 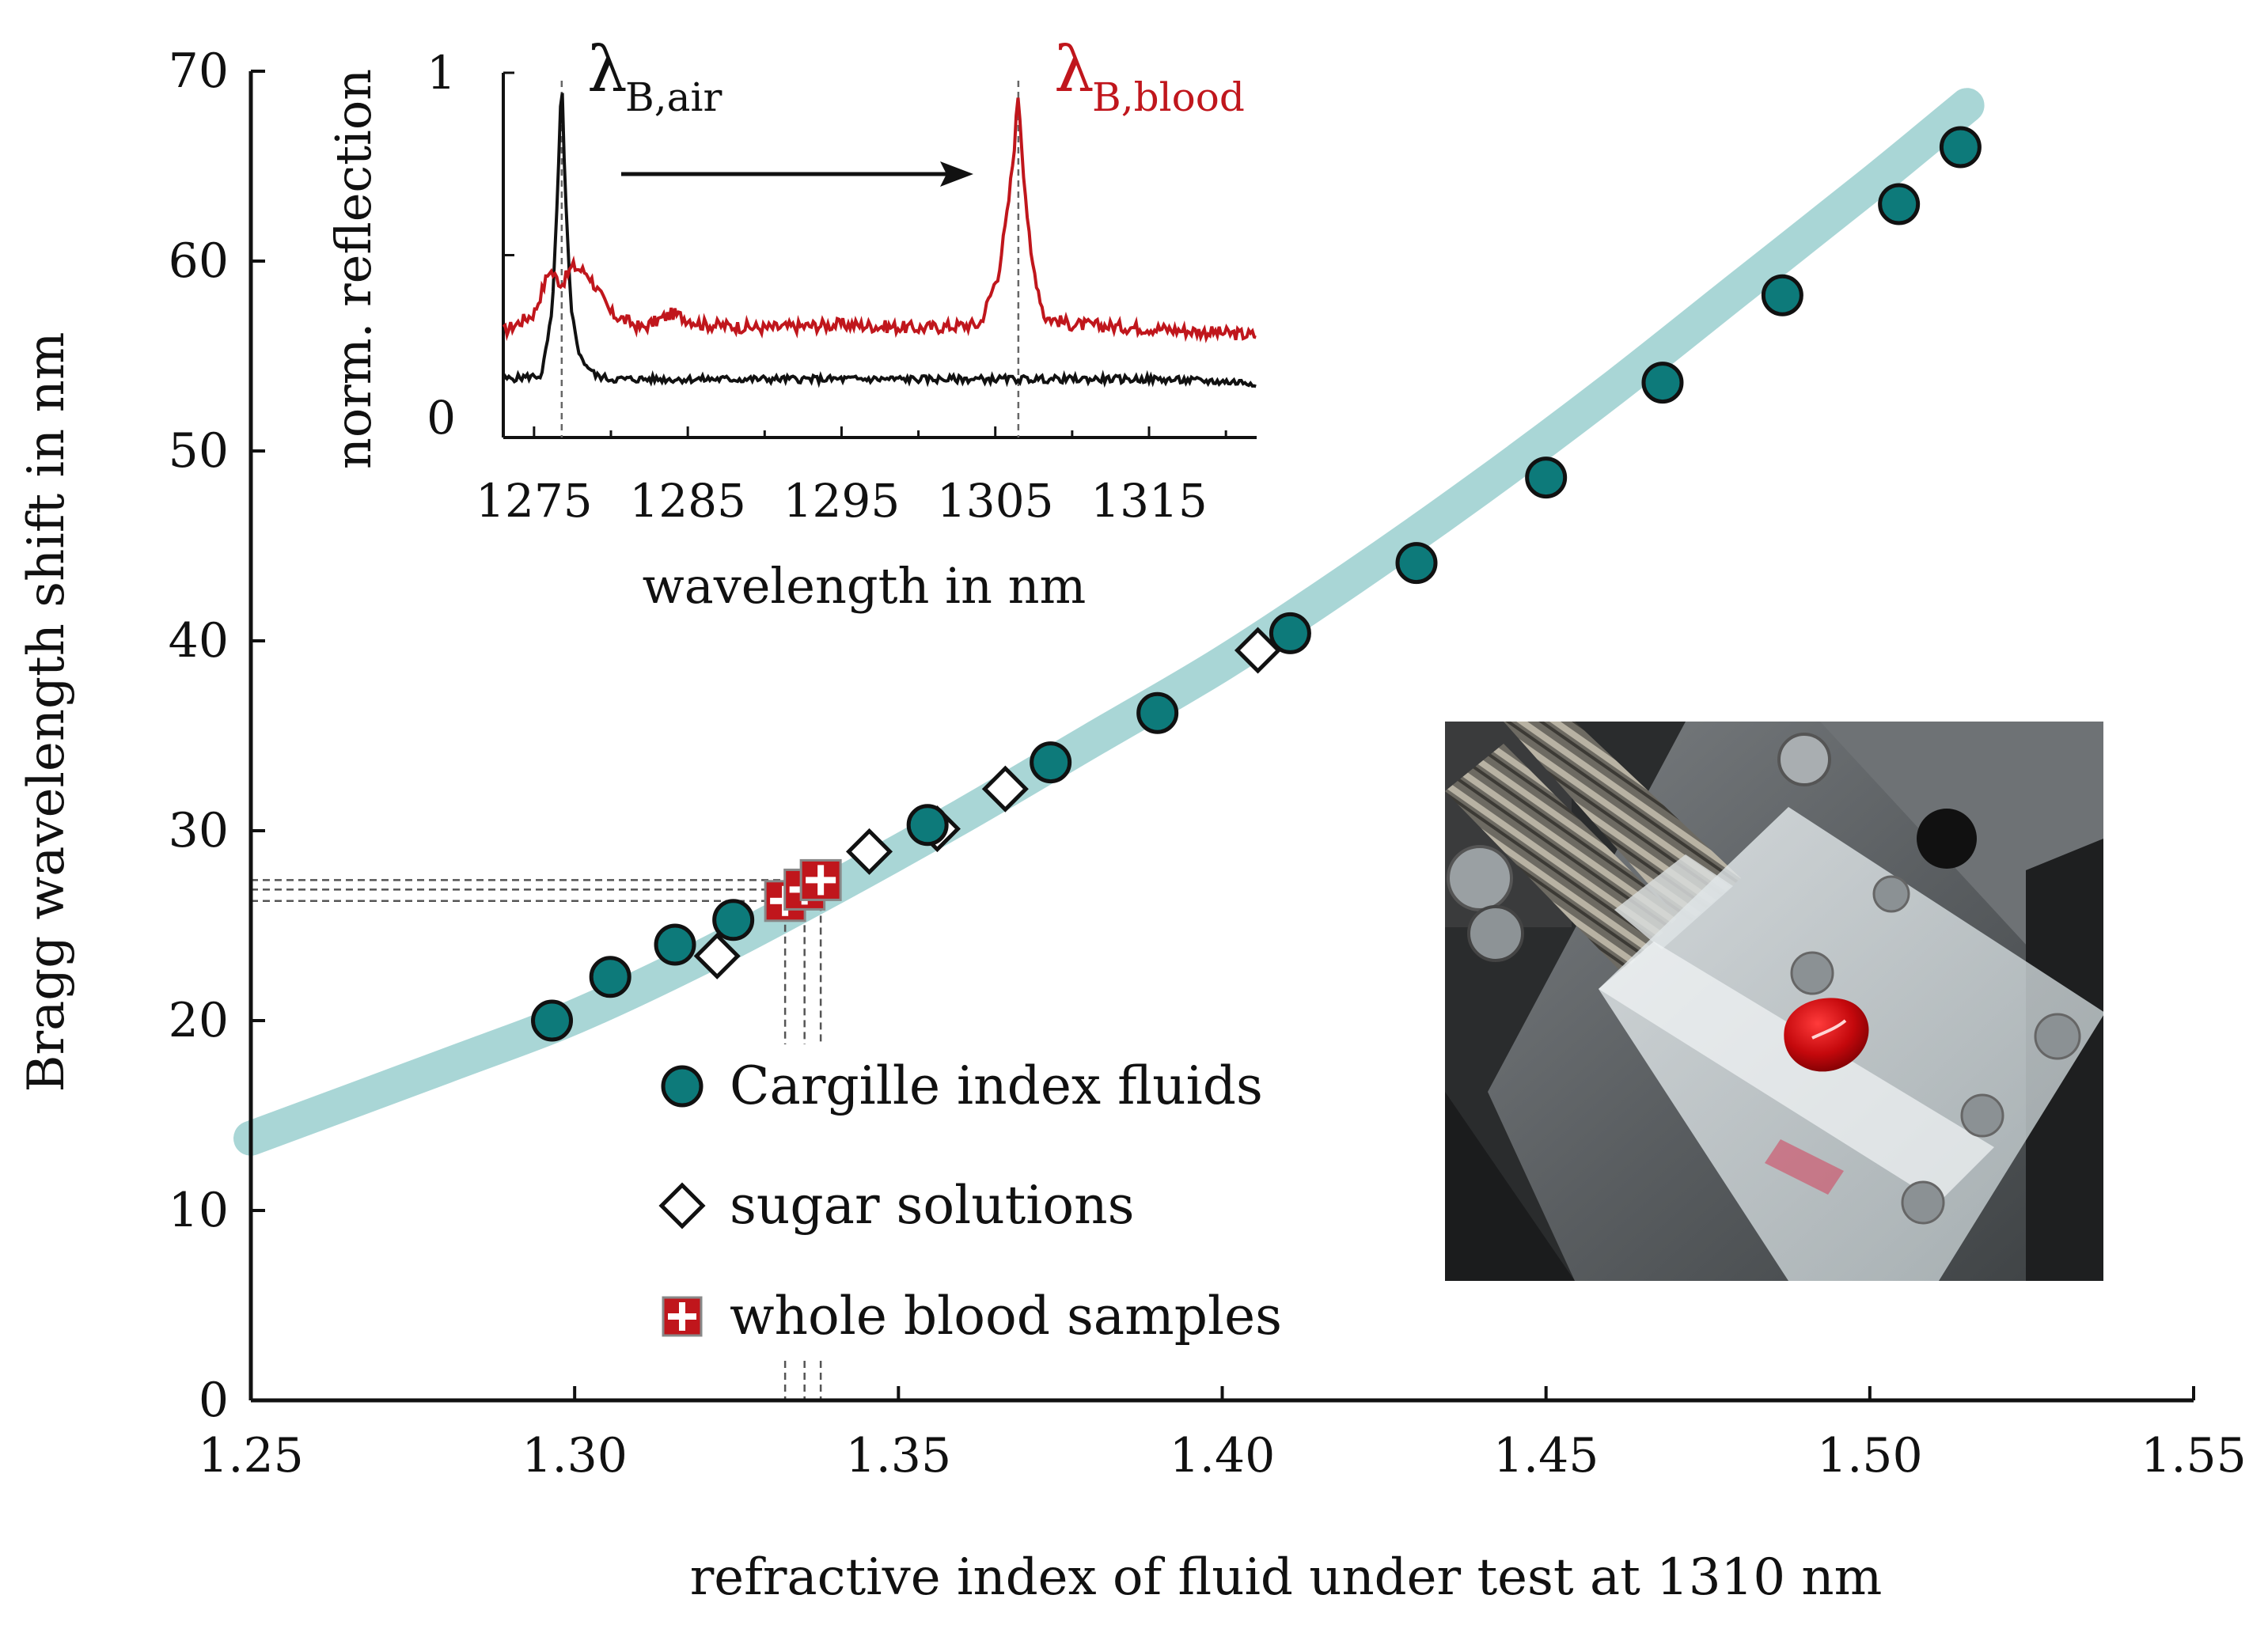 I want to click on main-y-ticks: 0 10 20 30 40 50 60 70, so click(x=217, y=736).